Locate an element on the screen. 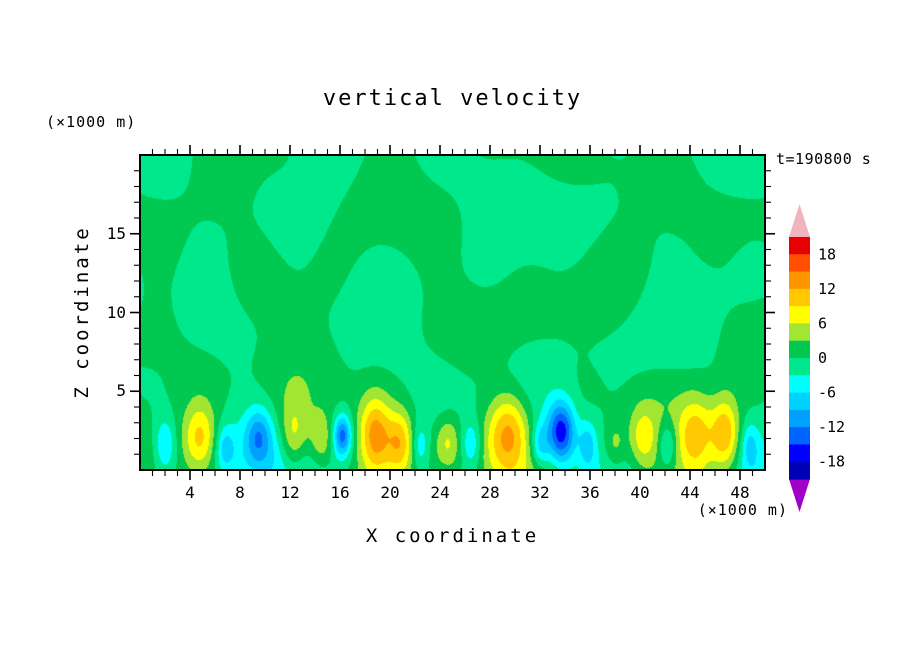 The width and height of the screenshot is (904, 654). y-axis-units-label: (×1000 m) is located at coordinates (91, 122).